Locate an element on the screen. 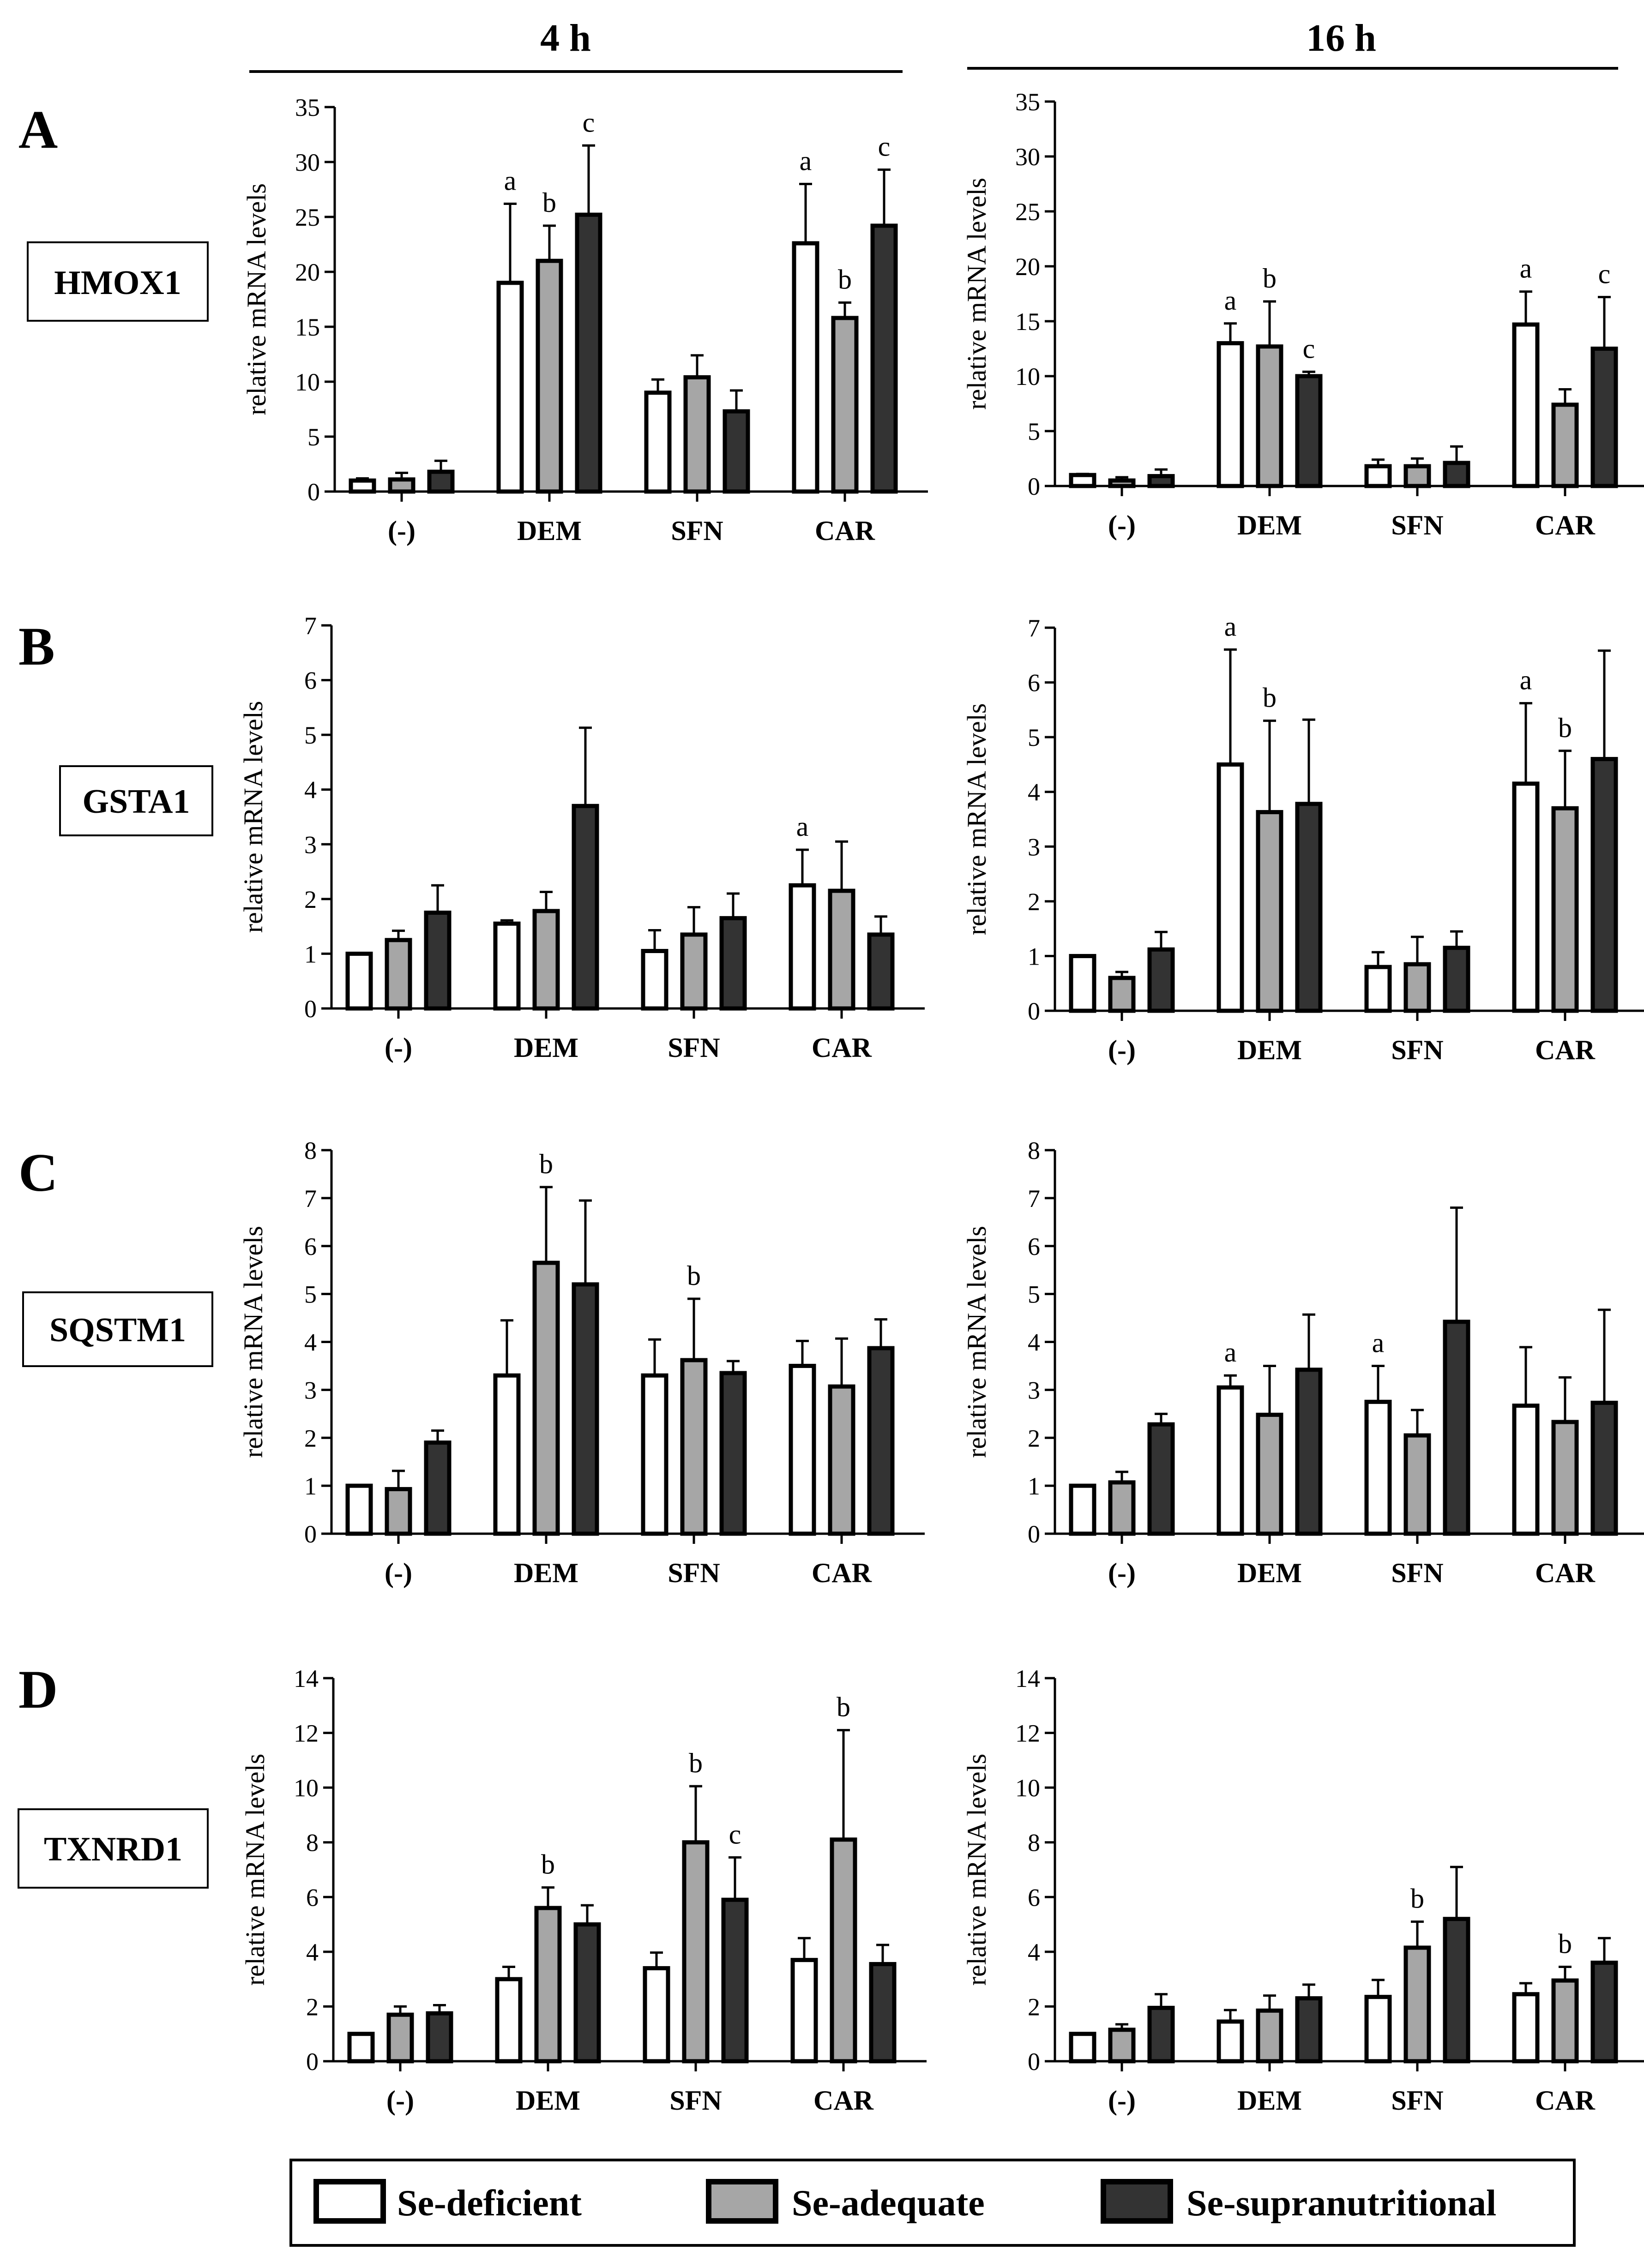 This screenshot has width=1644, height=2268. y-tick-label-D-4h-4: 4 is located at coordinates (312, 1952).